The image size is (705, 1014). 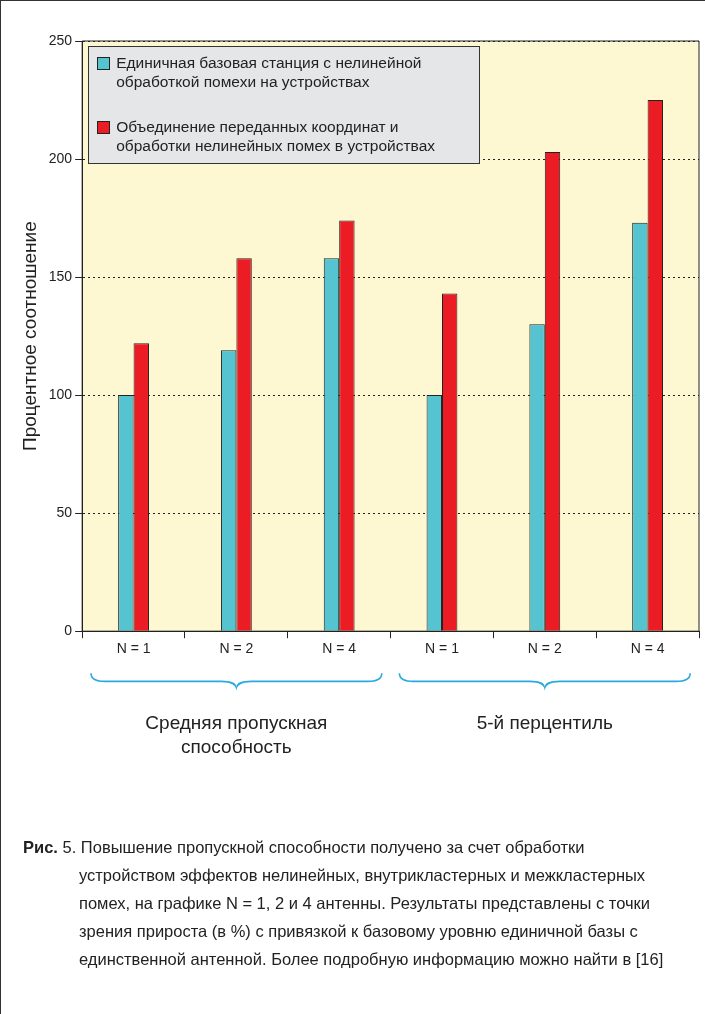 I want to click on y-tick-label: 100, so click(x=60, y=393).